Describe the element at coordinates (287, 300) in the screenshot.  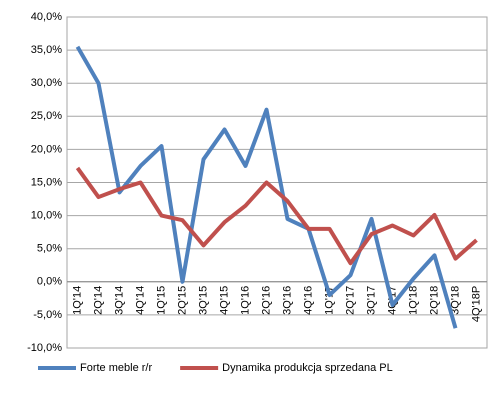
I see `x-tick-label: 3Q'16` at that location.